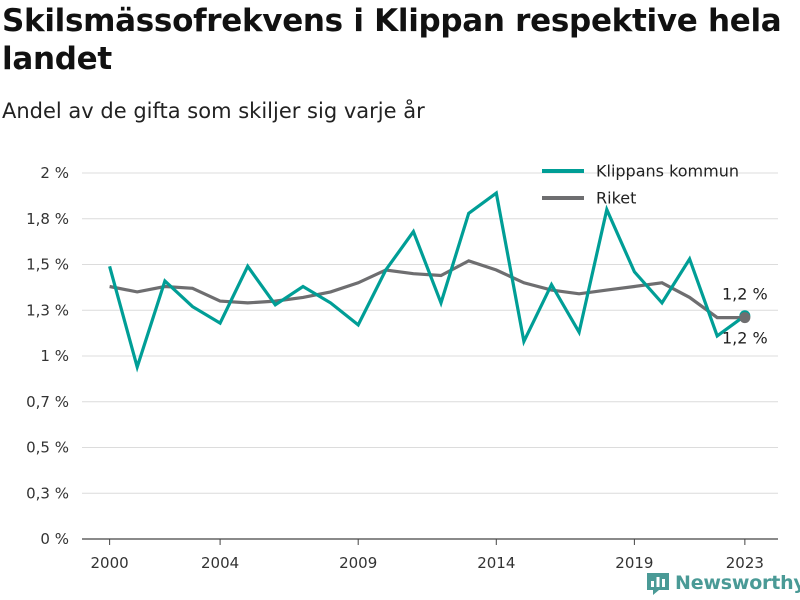  Describe the element at coordinates (658, 584) in the screenshot. I see `newsworthy-logo-icon` at that location.